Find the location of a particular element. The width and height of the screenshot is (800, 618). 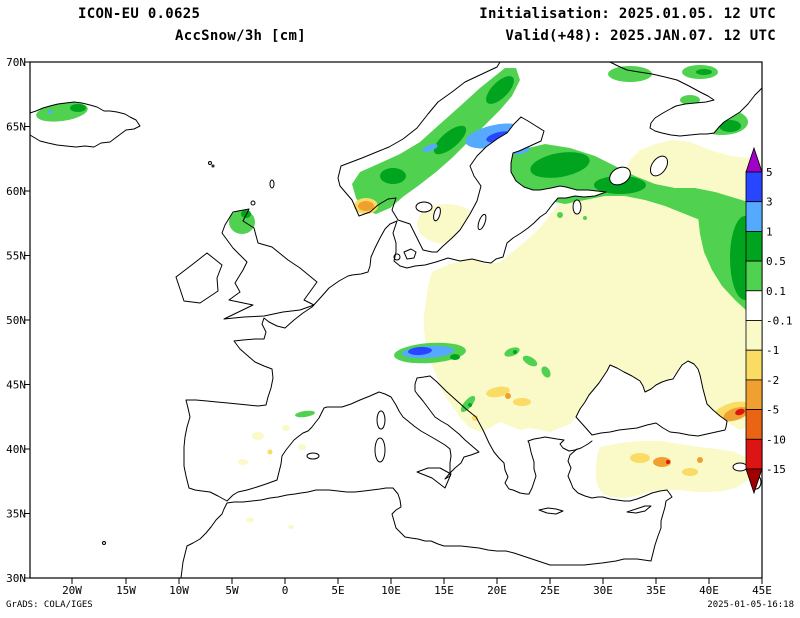

lat-label: 50N is located at coordinates (16, 320).